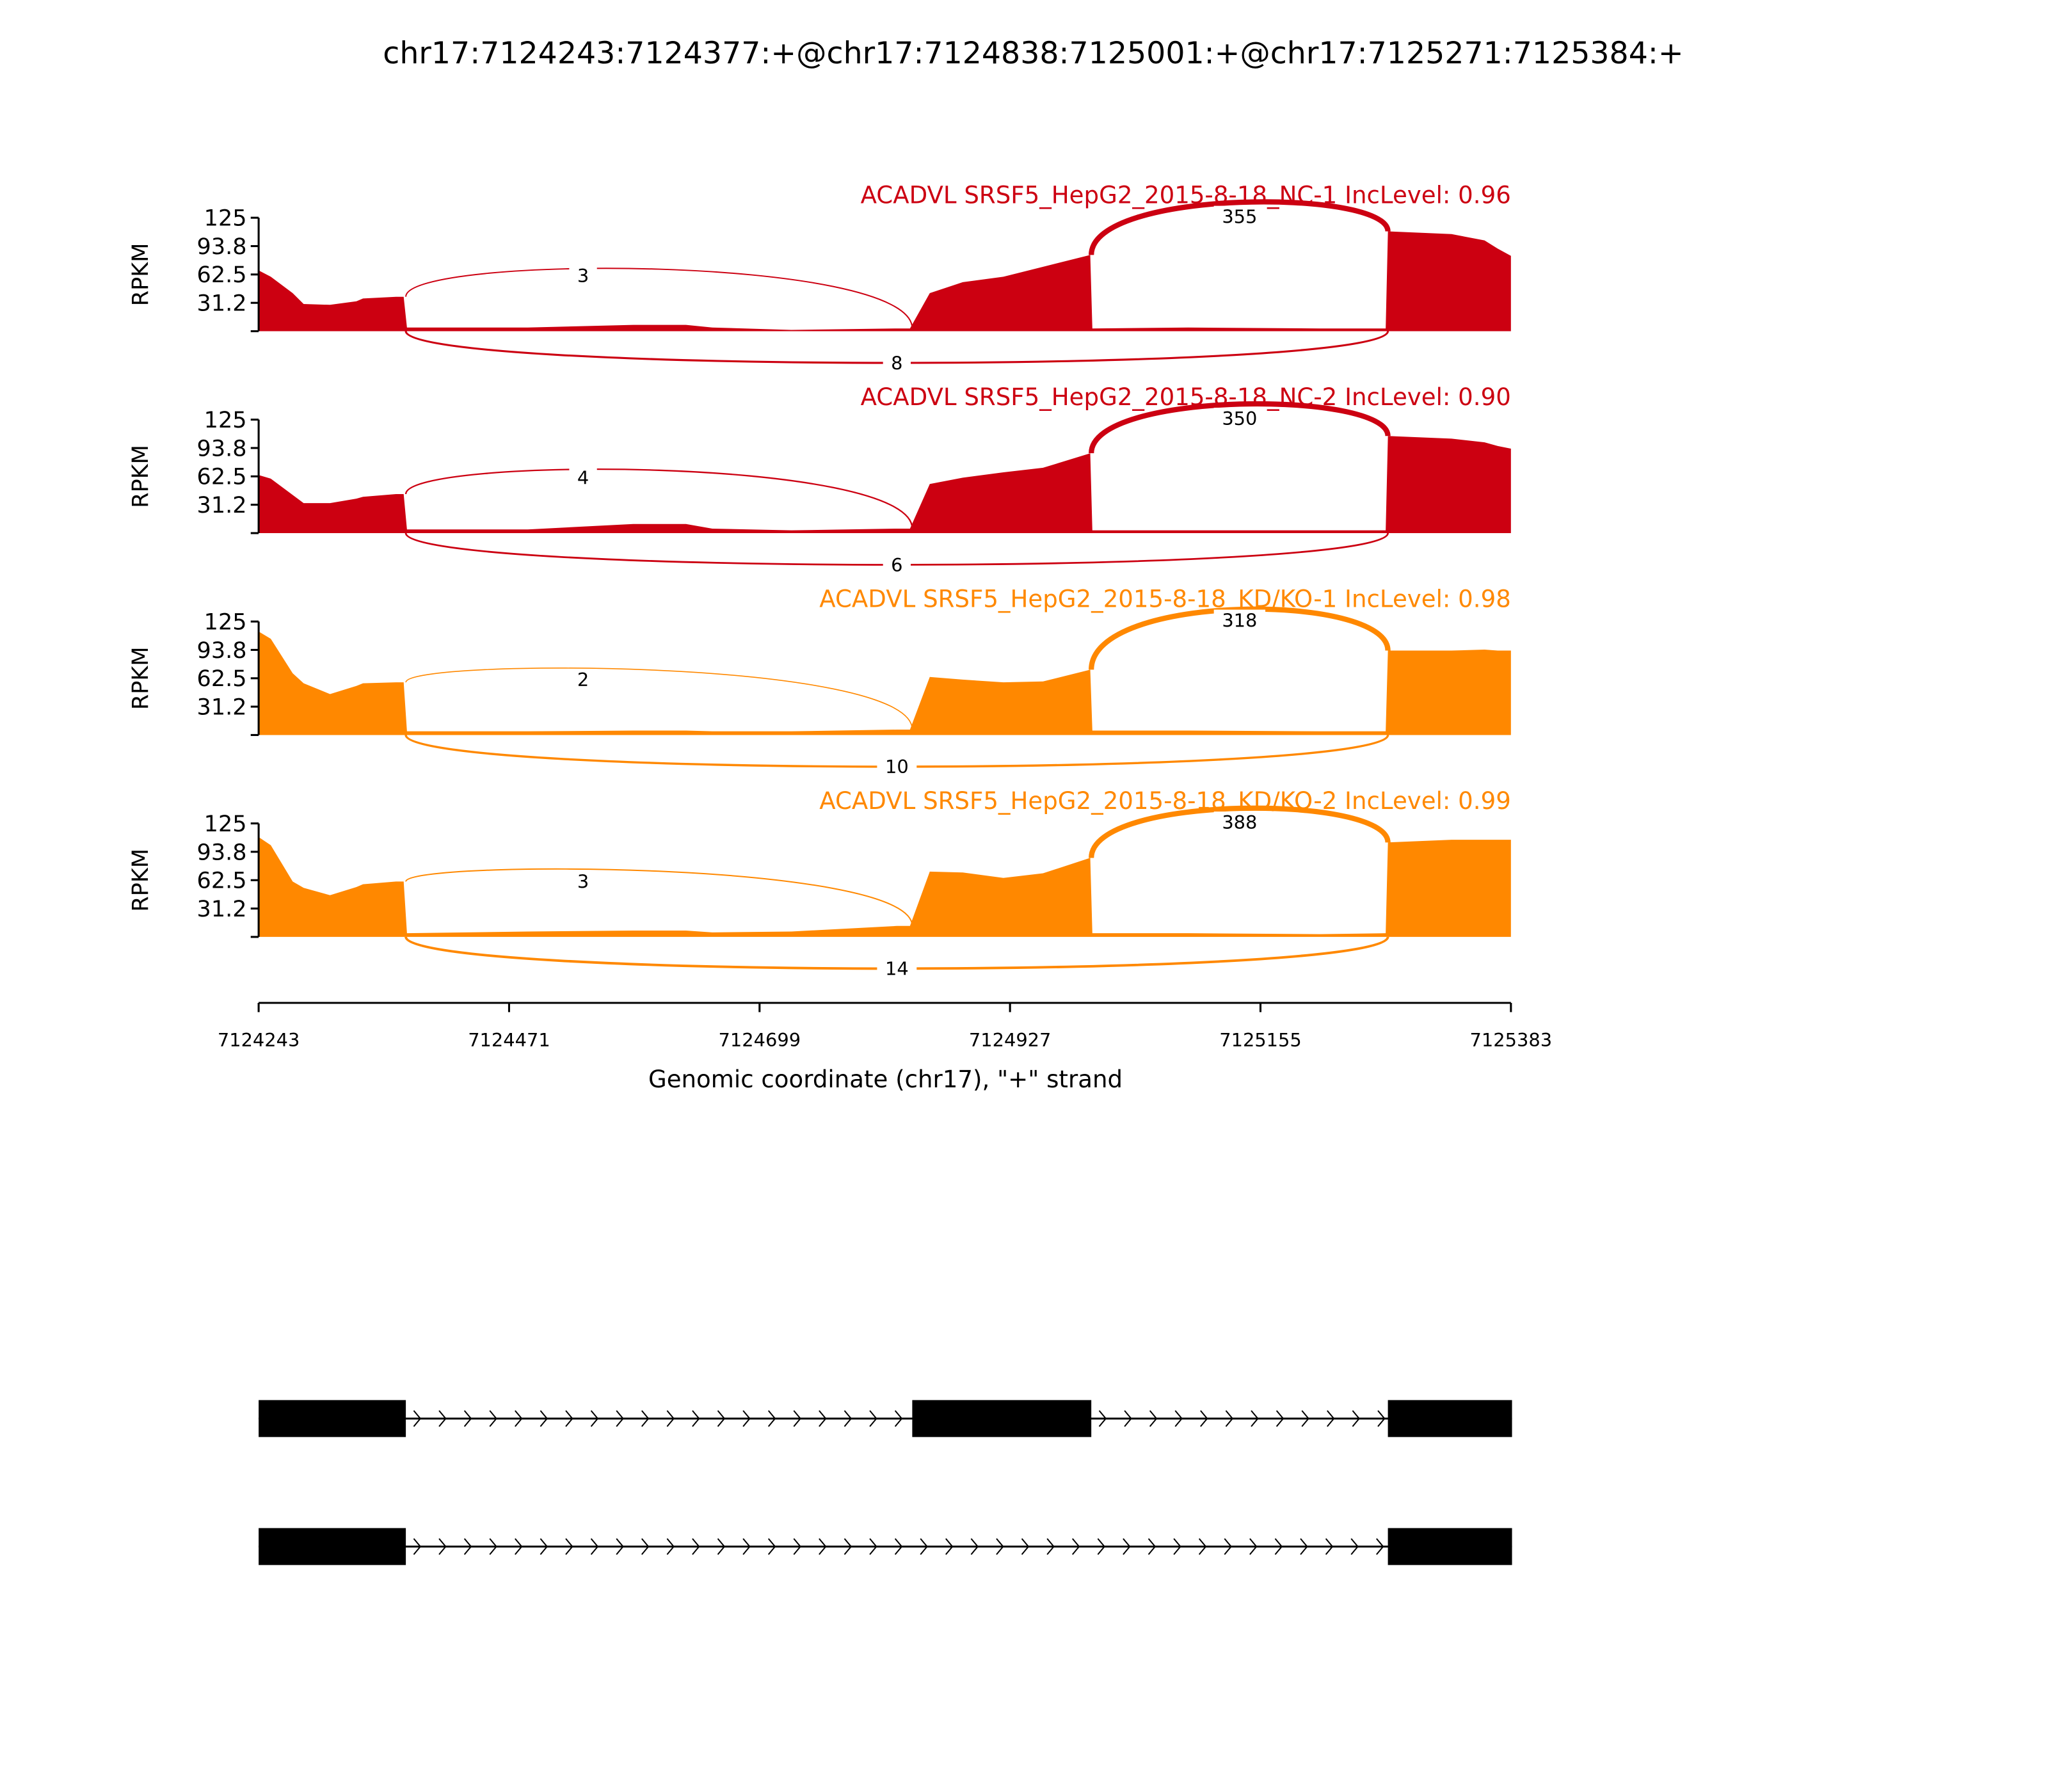 This screenshot has height=1792, width=2048. I want to click on coverage-area, so click(885, 484).